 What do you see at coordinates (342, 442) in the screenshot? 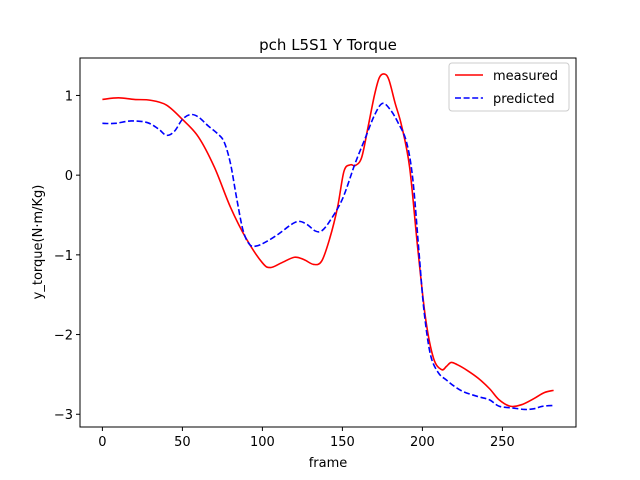
I see `x-tick-label: 150` at bounding box center [342, 442].